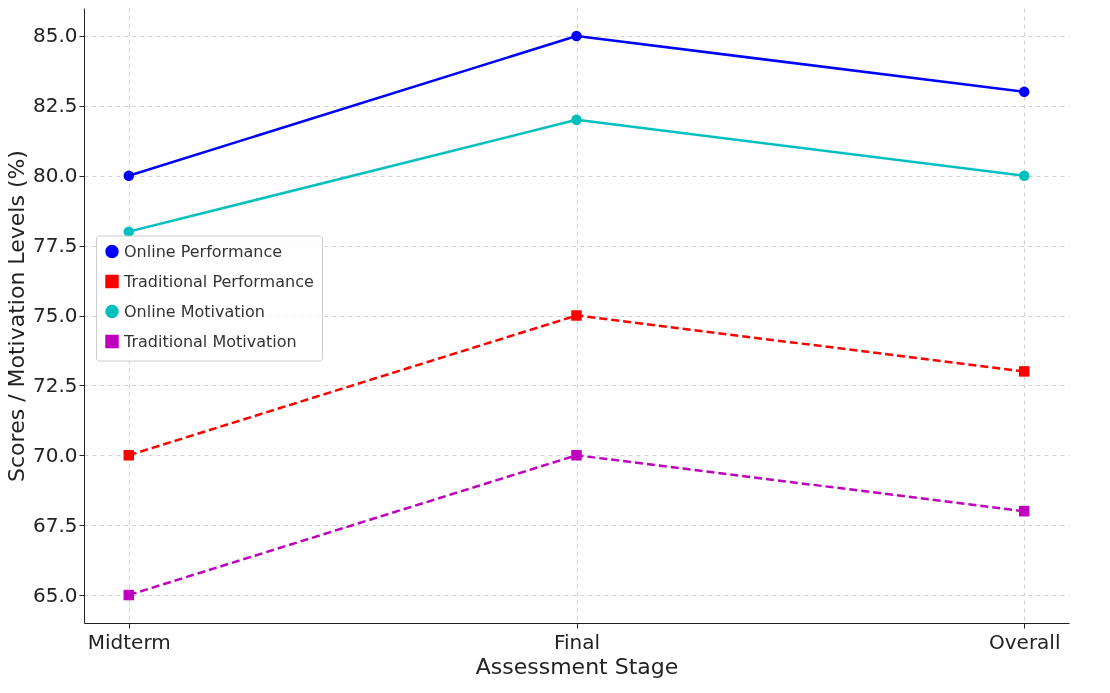 The height and width of the screenshot is (693, 1110). What do you see at coordinates (203, 251) in the screenshot?
I see `legend-label: Online Performance` at bounding box center [203, 251].